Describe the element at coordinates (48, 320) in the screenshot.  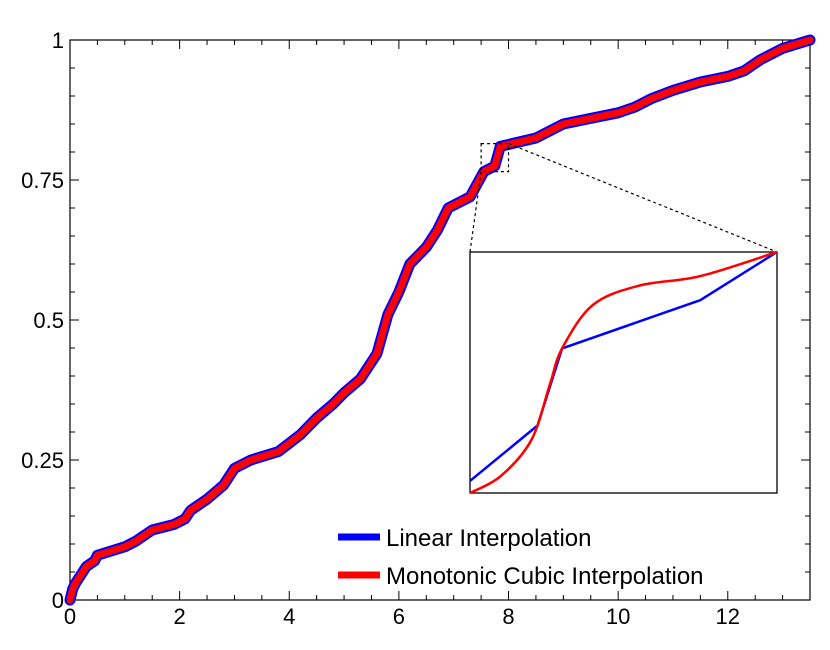
I see `y-tick-label: 0.5` at that location.